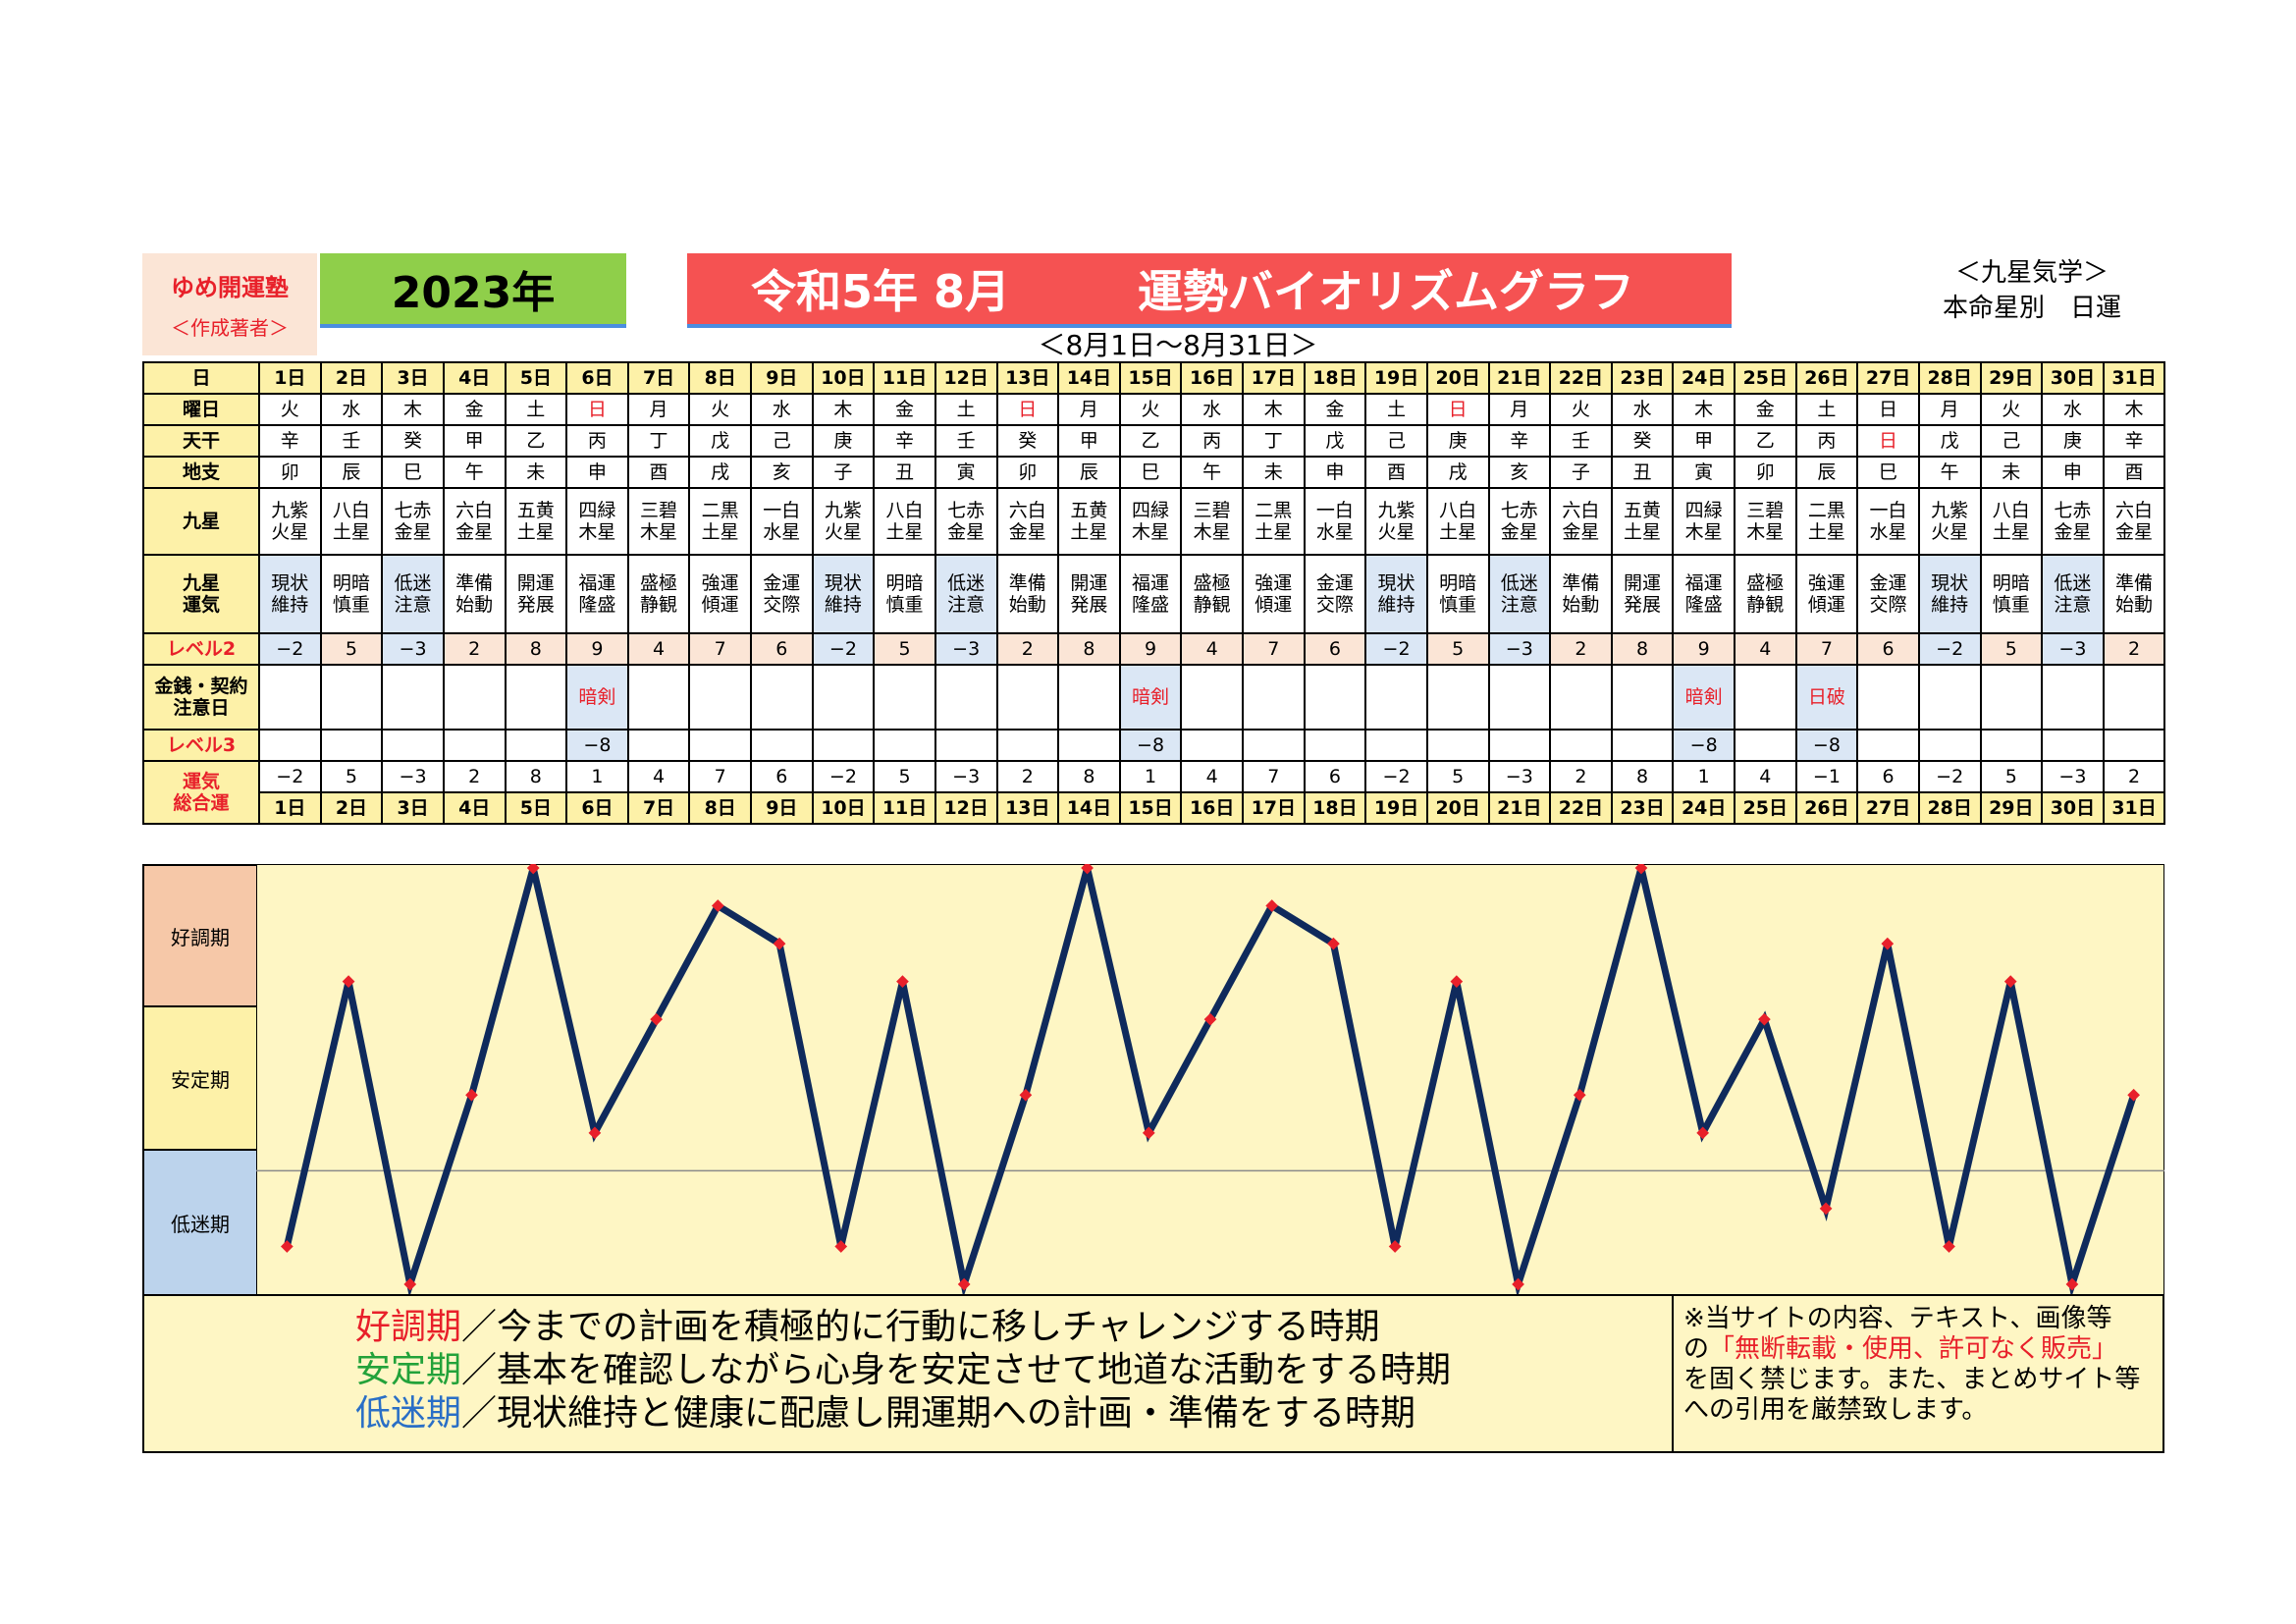 This screenshot has width=2296, height=1624. I want to click on branch-cell: 巳, so click(413, 472).